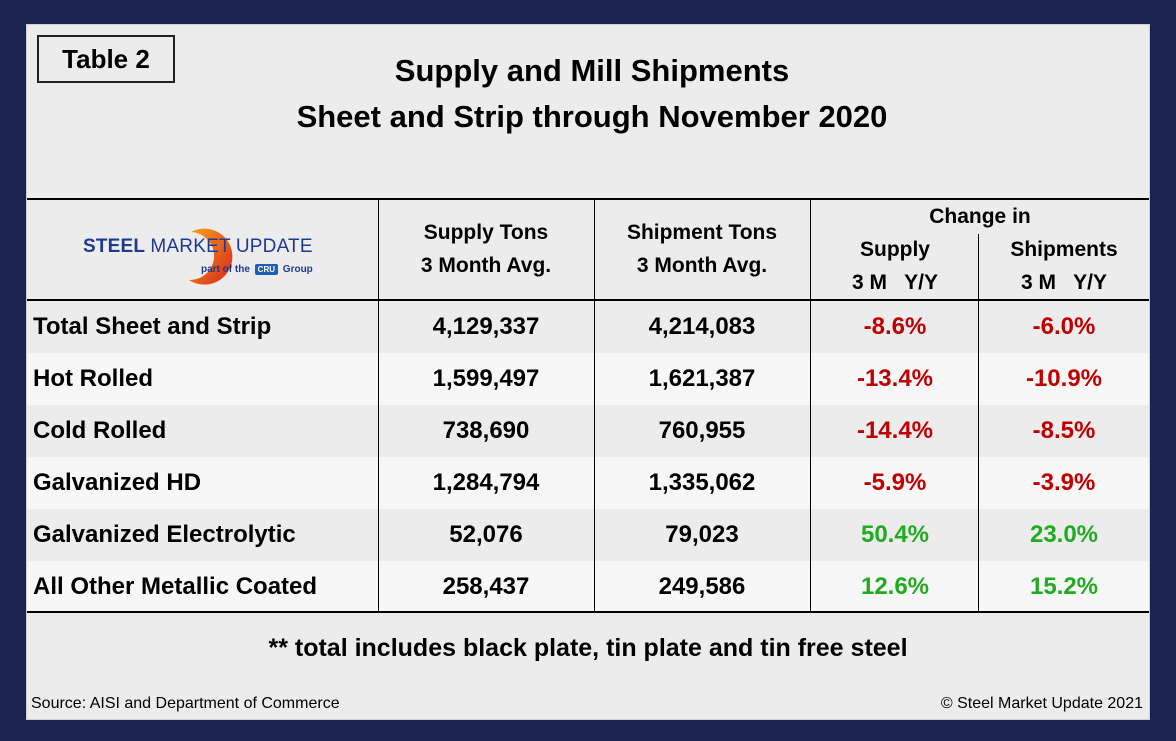 The image size is (1176, 741). What do you see at coordinates (486, 430) in the screenshot?
I see `supply-value: 738,690` at bounding box center [486, 430].